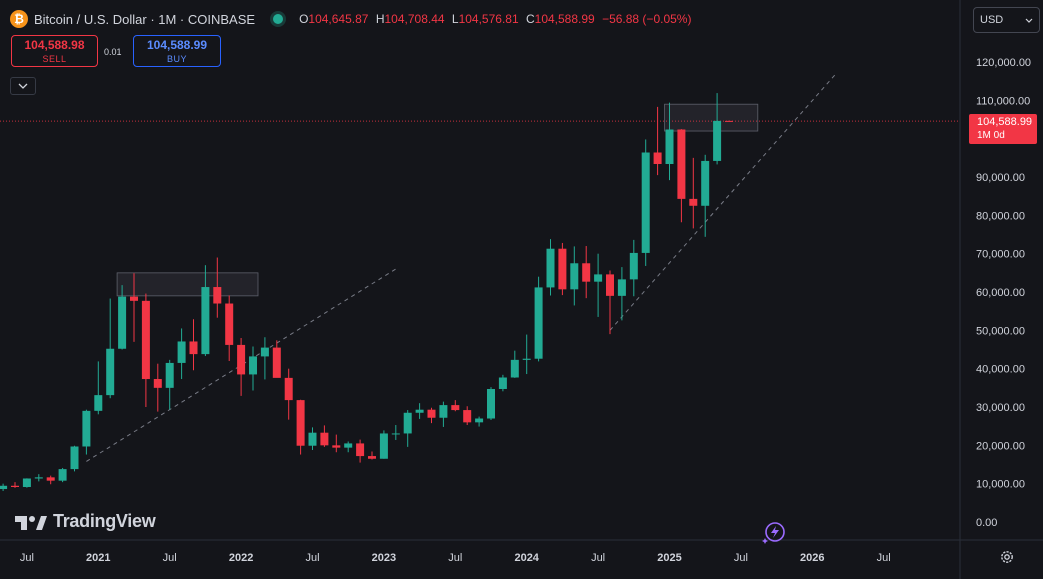 The image size is (1043, 579). Describe the element at coordinates (414, 19) in the screenshot. I see `high-value: 104,708.44` at that location.